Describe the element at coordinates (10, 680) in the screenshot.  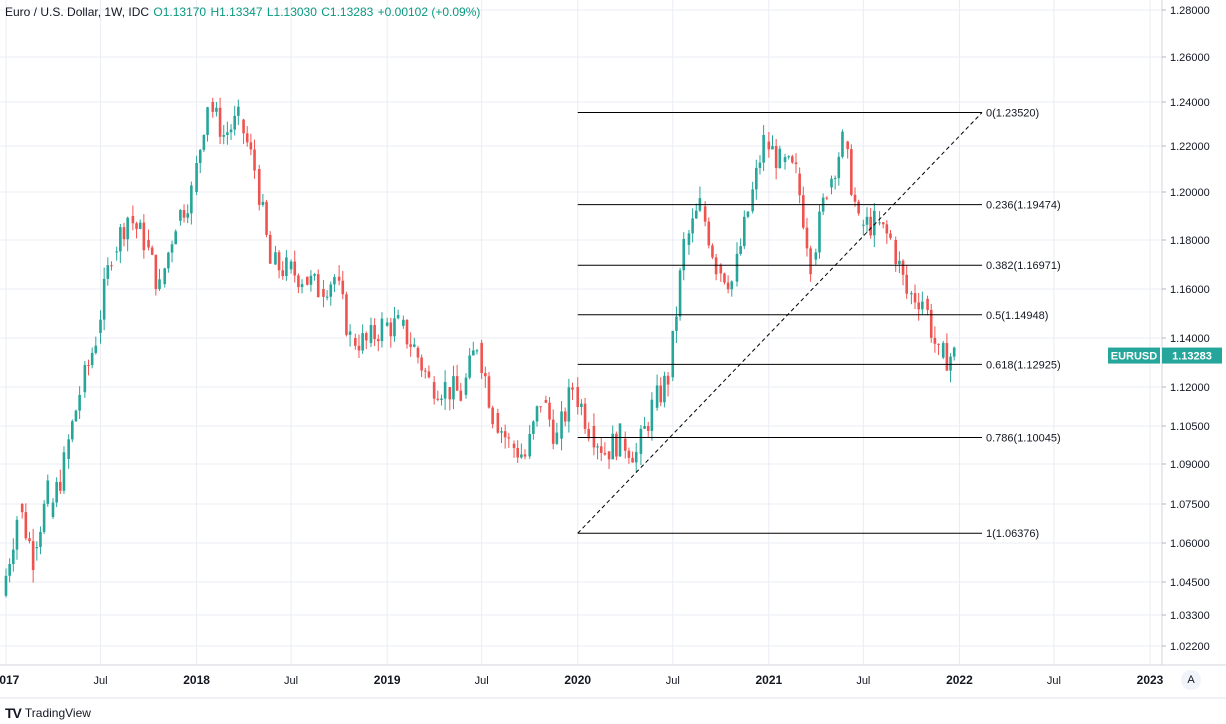
I see `time-tick-label: 2017` at that location.